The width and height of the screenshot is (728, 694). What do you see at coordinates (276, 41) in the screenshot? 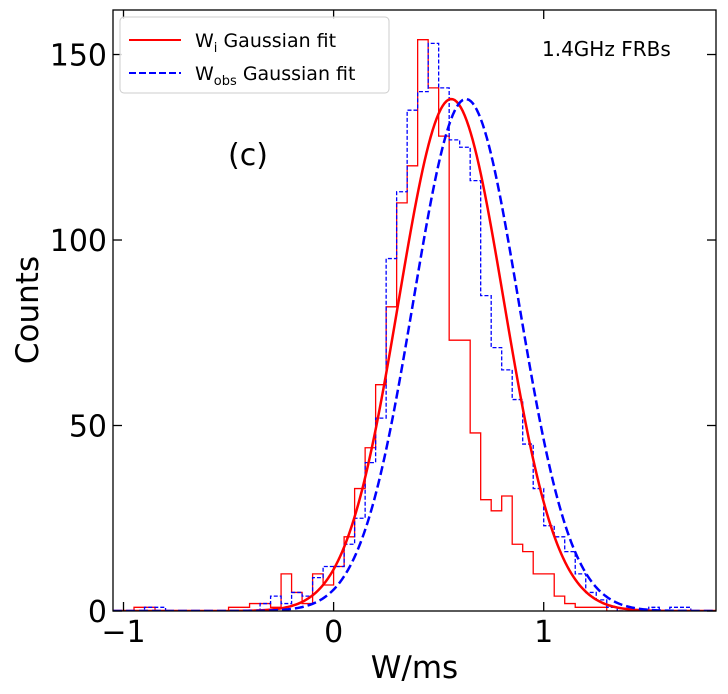
I see `legend-wi-rest: Gaussian fit` at bounding box center [276, 41].